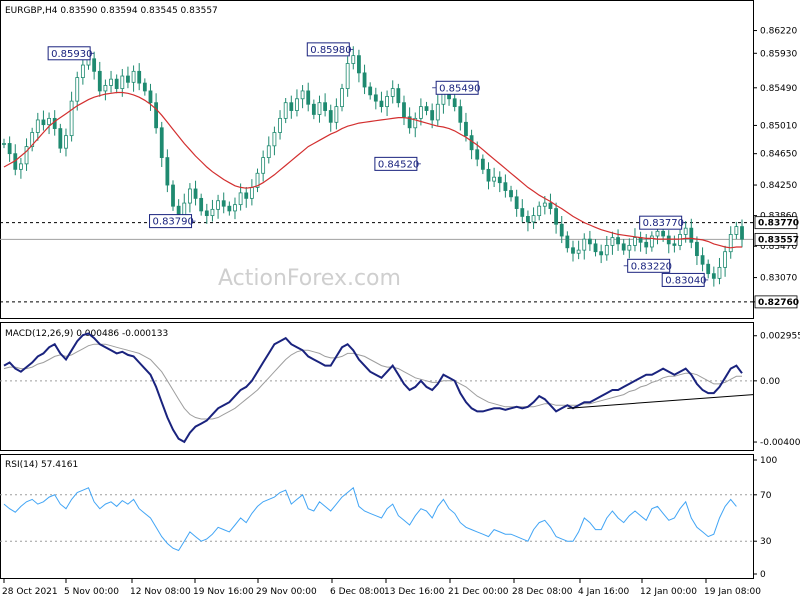 The height and width of the screenshot is (604, 800). What do you see at coordinates (778, 155) in the screenshot?
I see `price-tick-label: 0.84650` at bounding box center [778, 155].